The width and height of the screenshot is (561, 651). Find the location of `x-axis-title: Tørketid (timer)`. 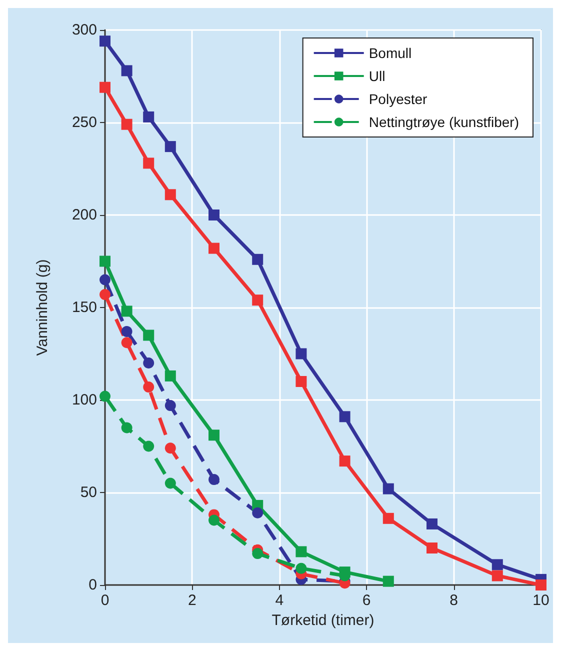

x-axis-title: Tørketid (timer) is located at coordinates (323, 620).